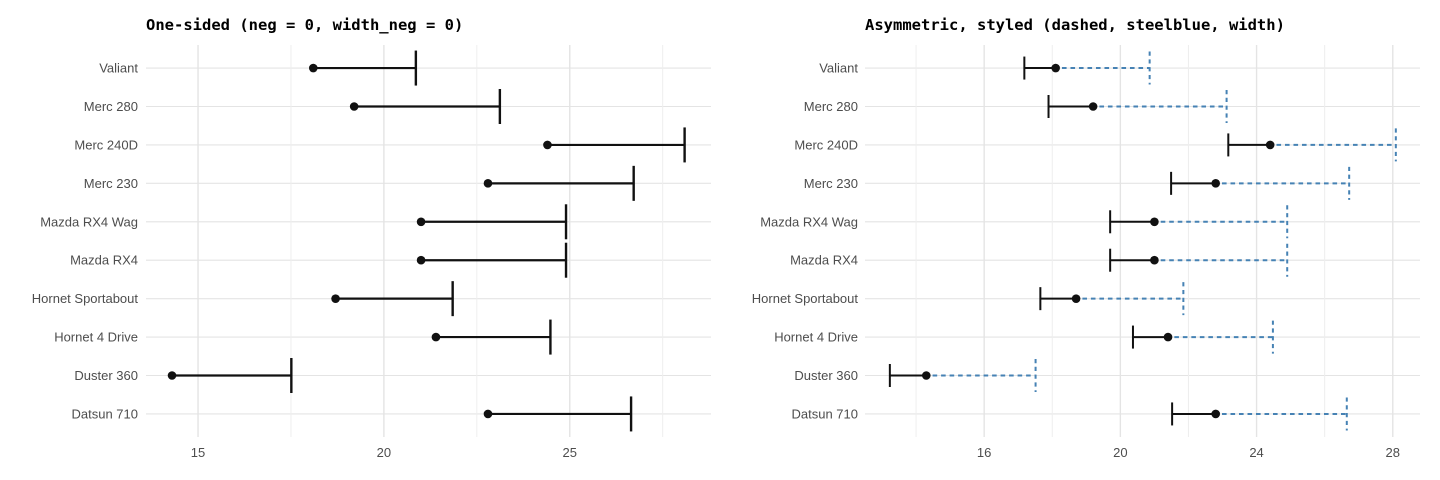 This screenshot has width=1440, height=480. Describe the element at coordinates (305, 25) in the screenshot. I see `chart-title-one-sided: One-sided (neg = 0, width_neg = 0)` at that location.